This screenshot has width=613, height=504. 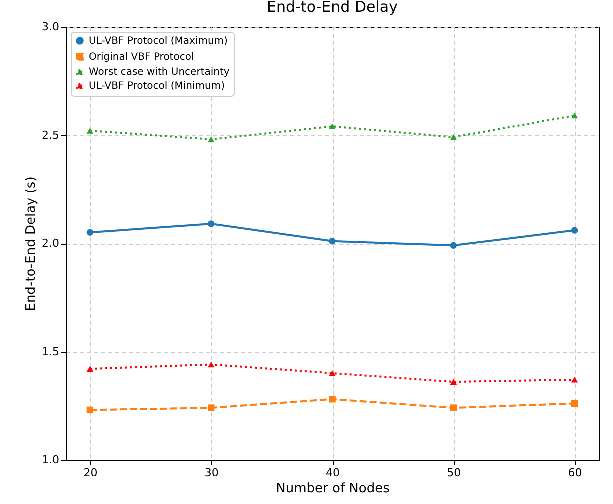 I want to click on y-tick-label: 2.5, so click(x=51, y=135).